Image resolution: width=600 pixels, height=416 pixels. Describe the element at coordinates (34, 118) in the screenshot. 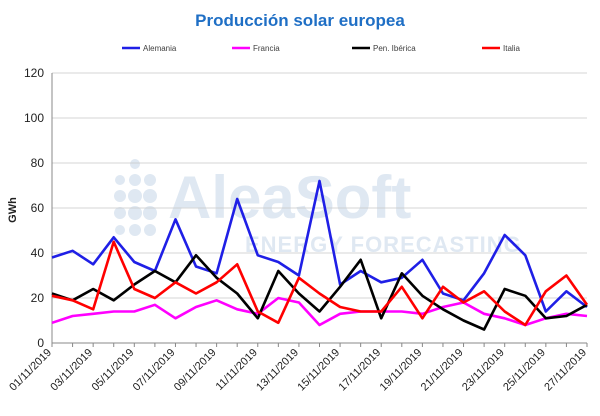

I see `y-tick-label: 100` at that location.